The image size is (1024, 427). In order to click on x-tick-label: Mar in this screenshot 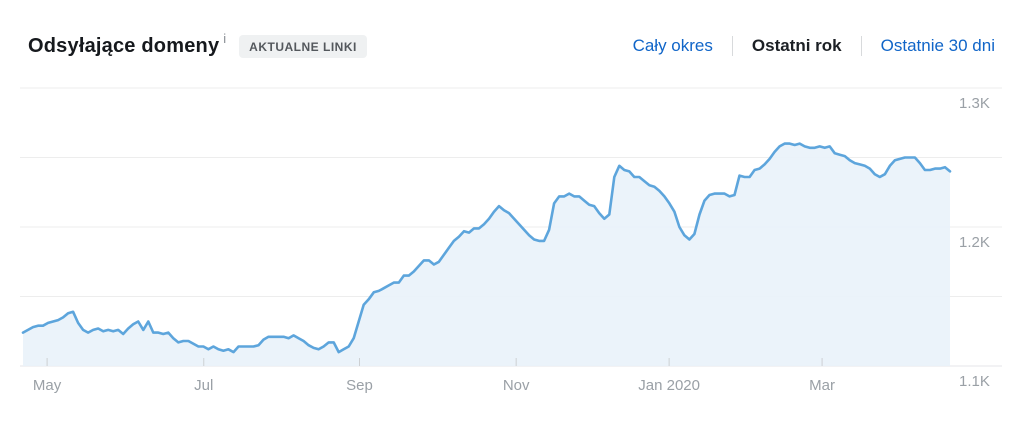, I will do `click(822, 385)`.